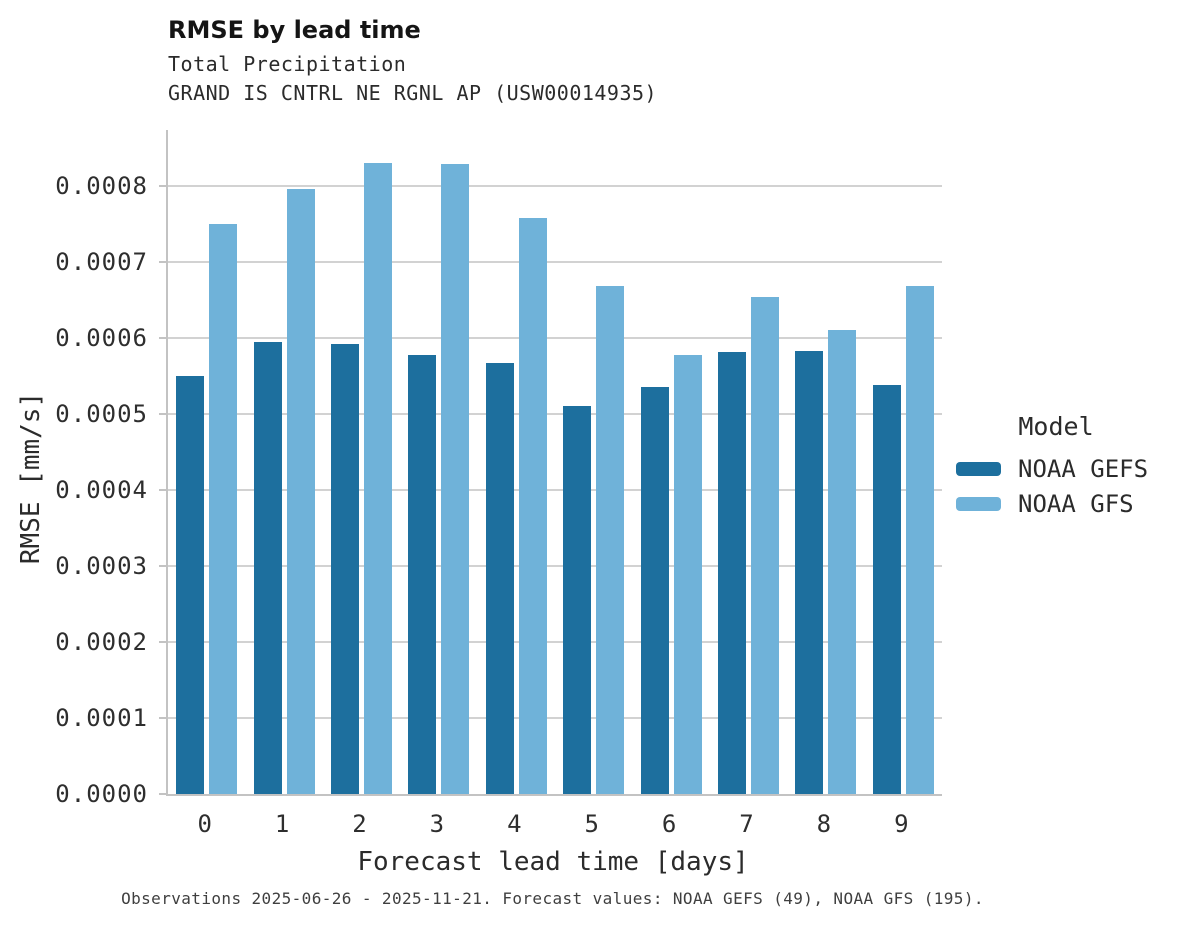  I want to click on x-tick-label: 5, so click(591, 824).